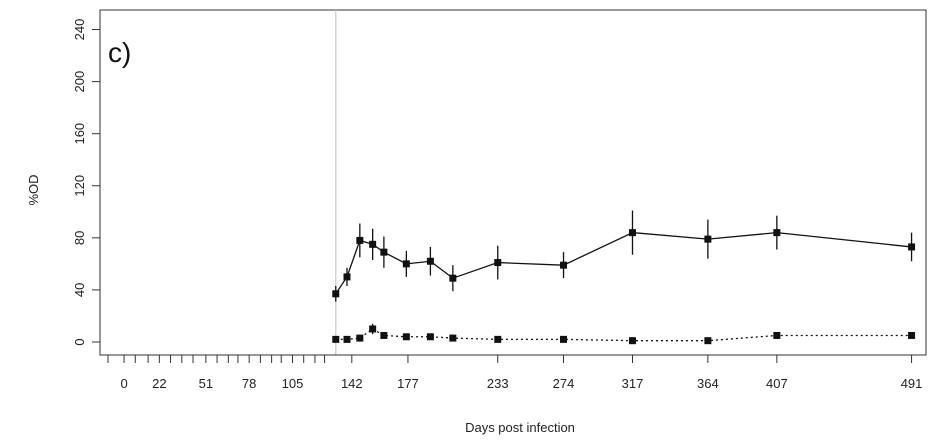 This screenshot has height=443, width=934. I want to click on y-axis: 0 40 80 120 160 200 240, so click(86, 182).